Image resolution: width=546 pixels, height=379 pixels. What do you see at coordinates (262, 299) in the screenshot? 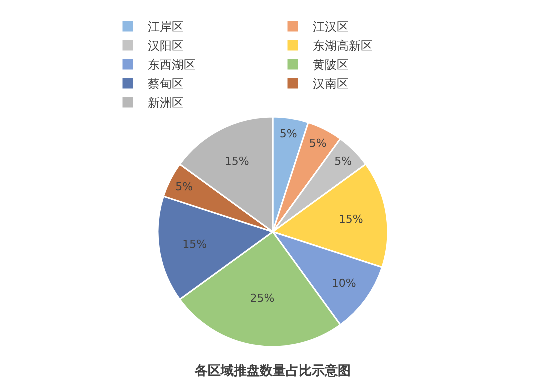
I see `data-label: 25%` at bounding box center [262, 299].